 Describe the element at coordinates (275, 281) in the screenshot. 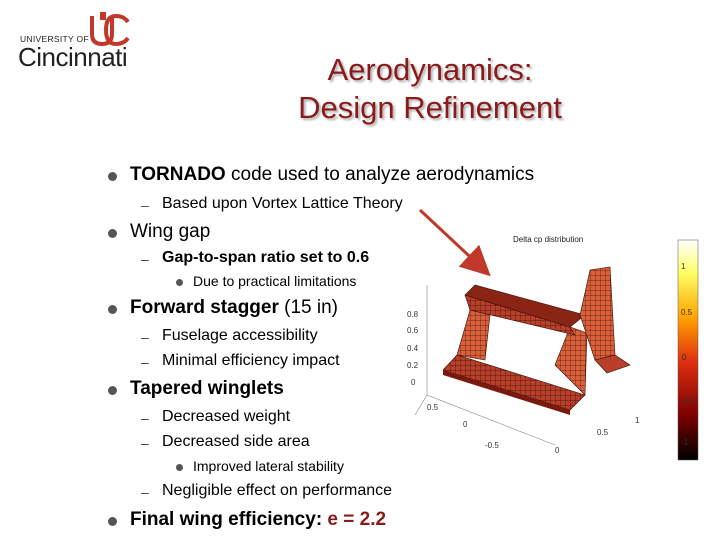

I see `bullet-practical: Due to practical limitations` at that location.